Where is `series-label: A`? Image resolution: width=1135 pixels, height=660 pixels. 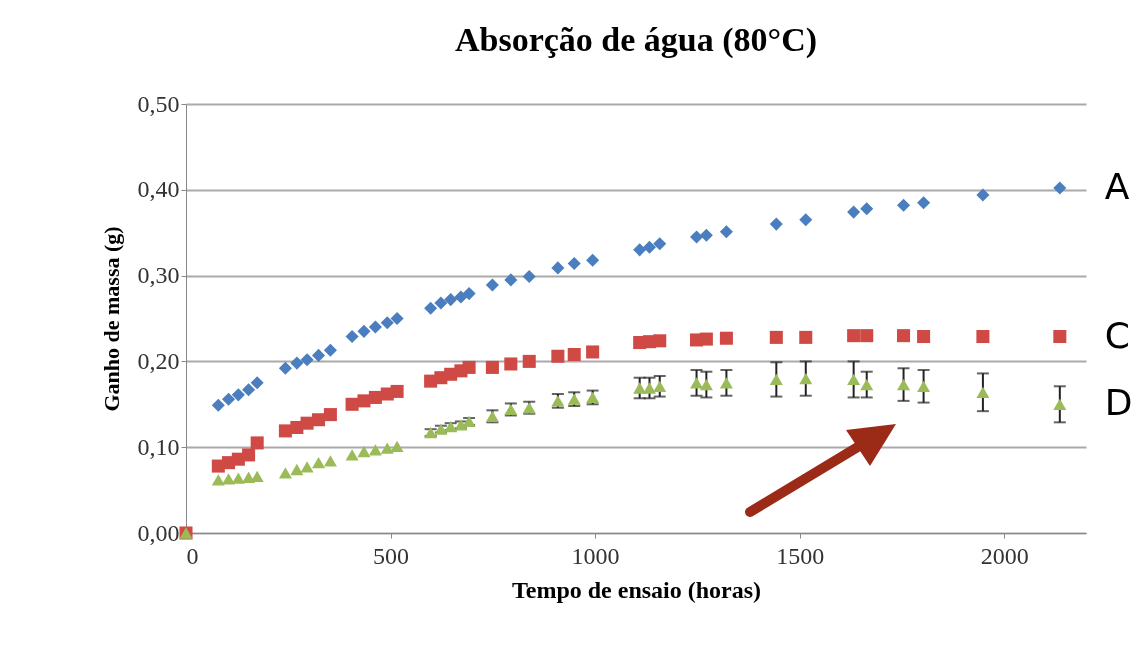 series-label: A is located at coordinates (1117, 187).